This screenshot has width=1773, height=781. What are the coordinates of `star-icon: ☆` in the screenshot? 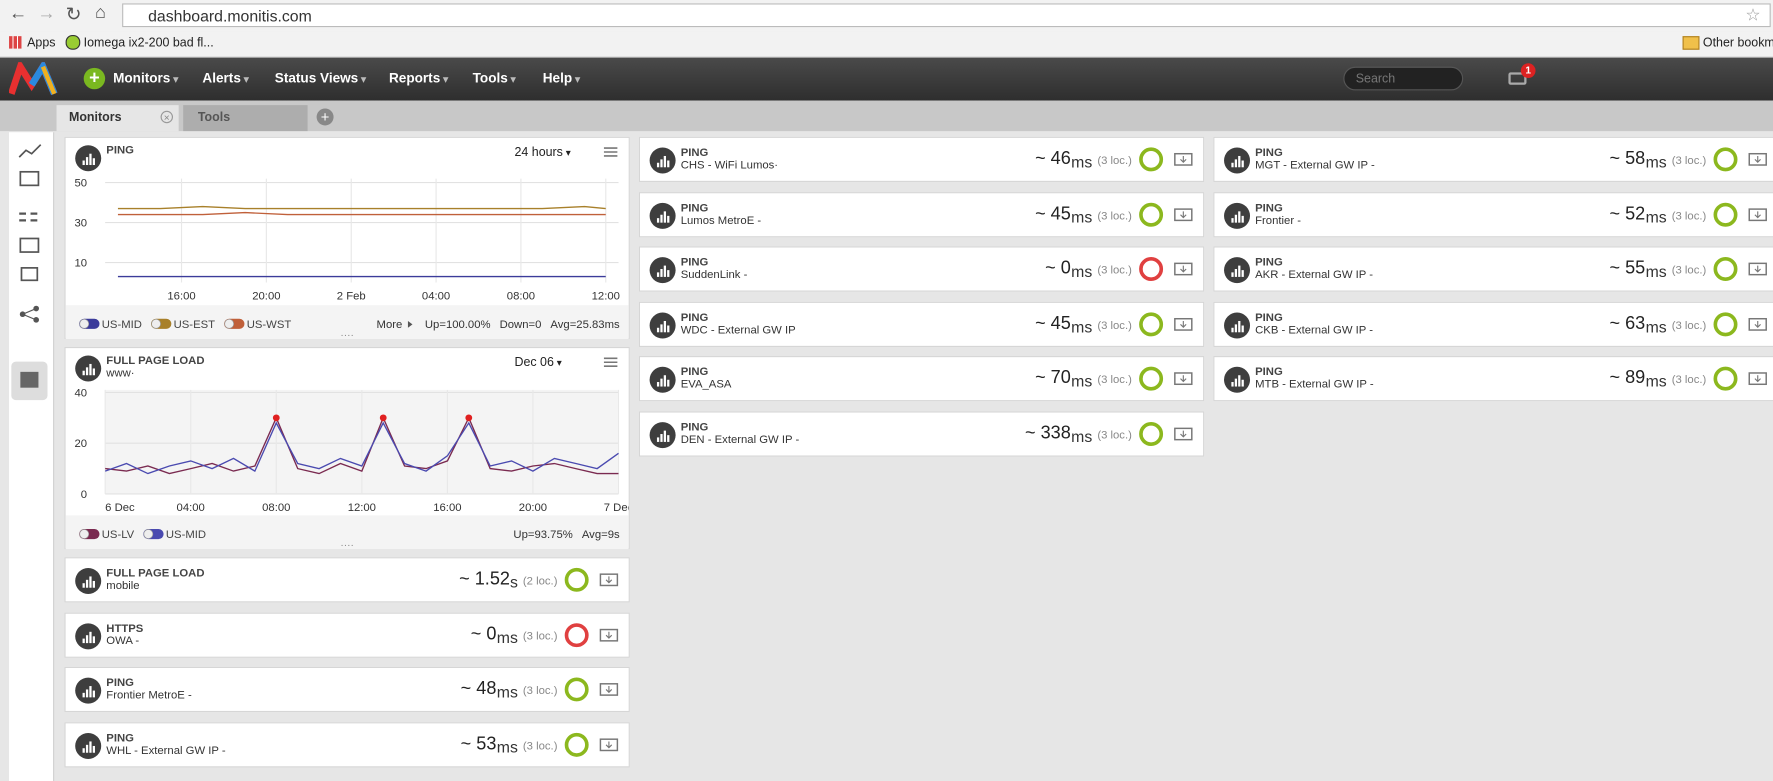 It's located at (1753, 15).